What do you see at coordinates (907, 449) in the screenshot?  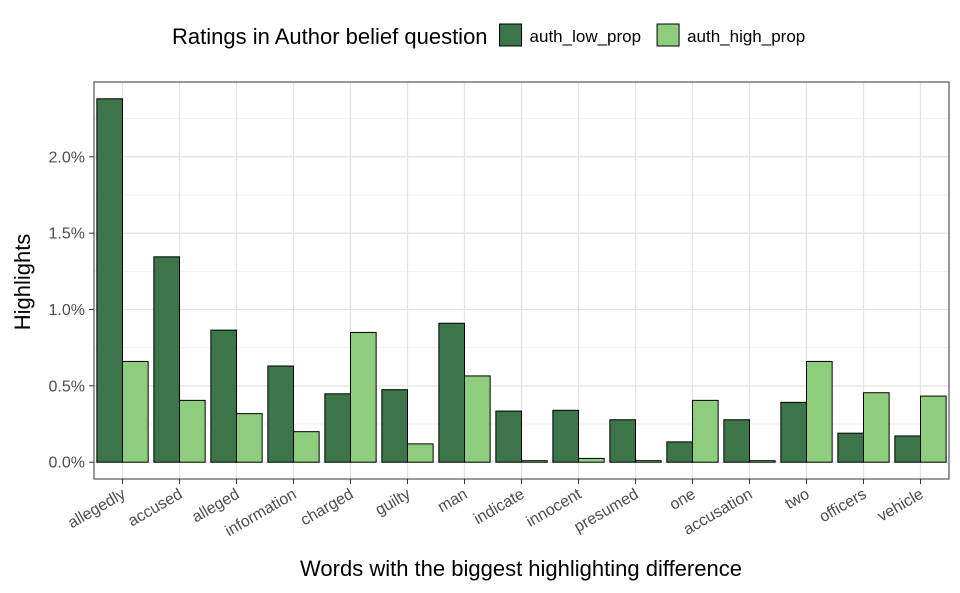 I see `bar-auth_low_prop-vehicle` at bounding box center [907, 449].